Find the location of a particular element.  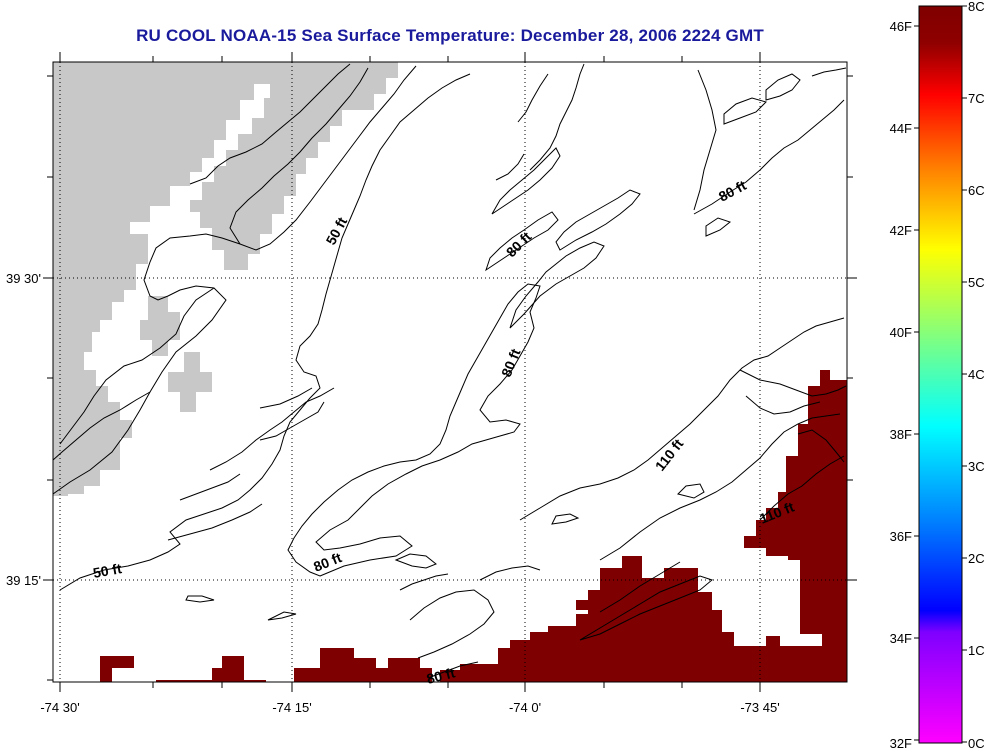

colorbar-c-label: 2C is located at coordinates (976, 558).